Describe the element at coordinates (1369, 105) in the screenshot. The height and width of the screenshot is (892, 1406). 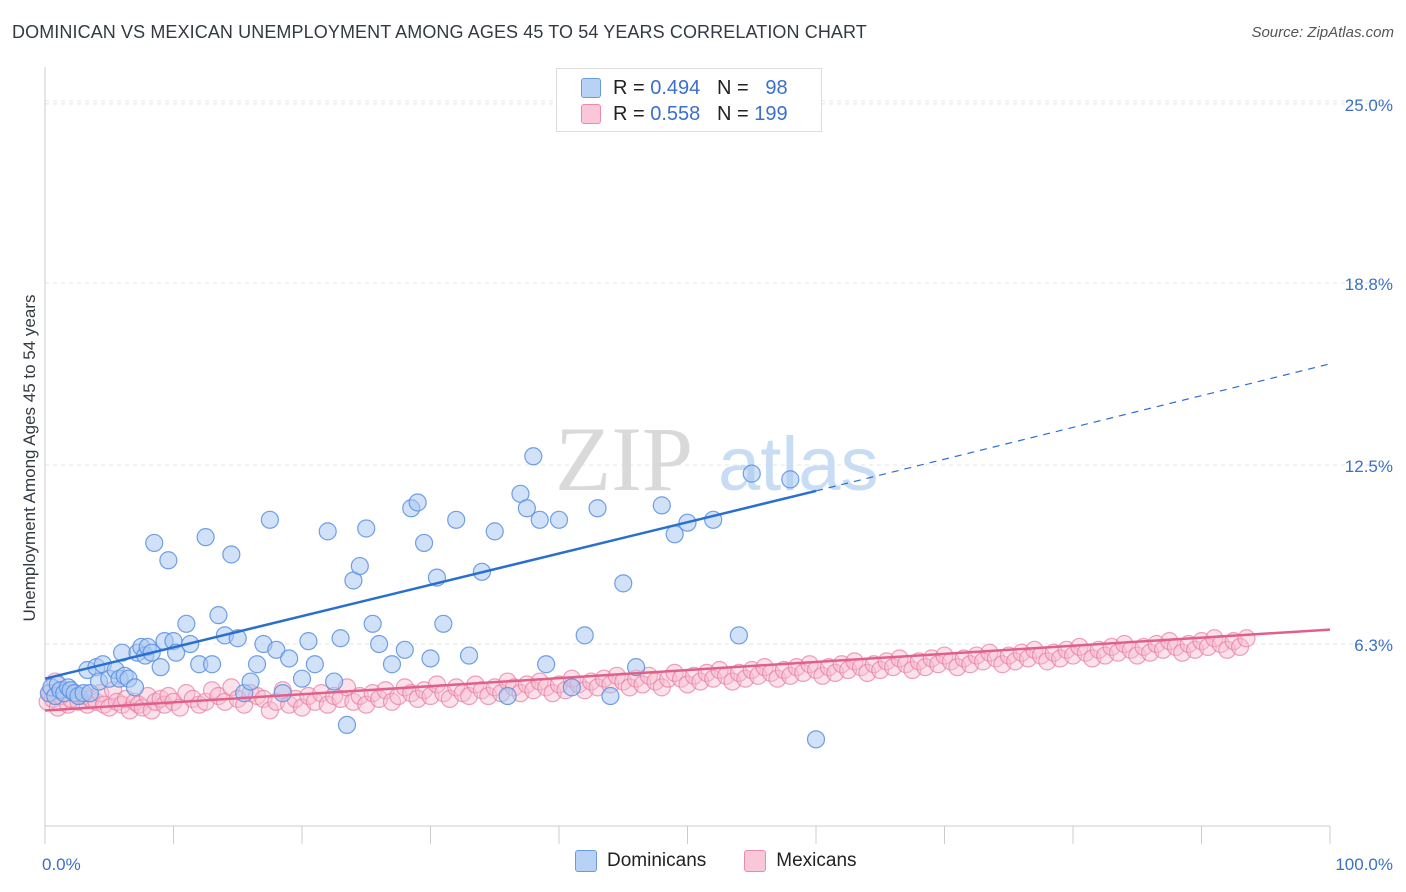
I see `y-tick-label: 25.0%` at that location.